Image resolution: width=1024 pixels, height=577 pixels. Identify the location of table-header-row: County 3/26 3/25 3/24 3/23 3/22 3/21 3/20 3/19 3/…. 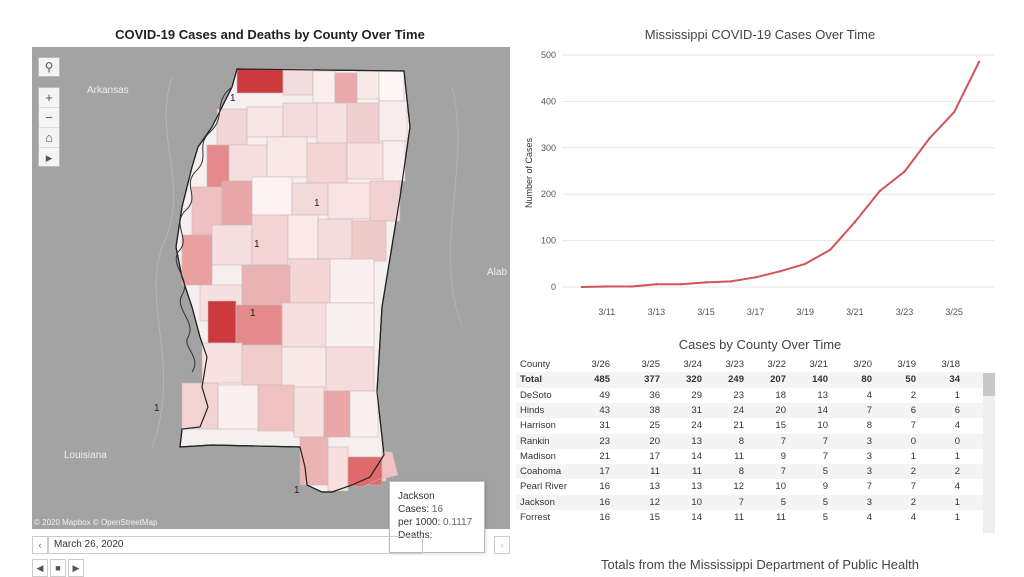
(751, 365).